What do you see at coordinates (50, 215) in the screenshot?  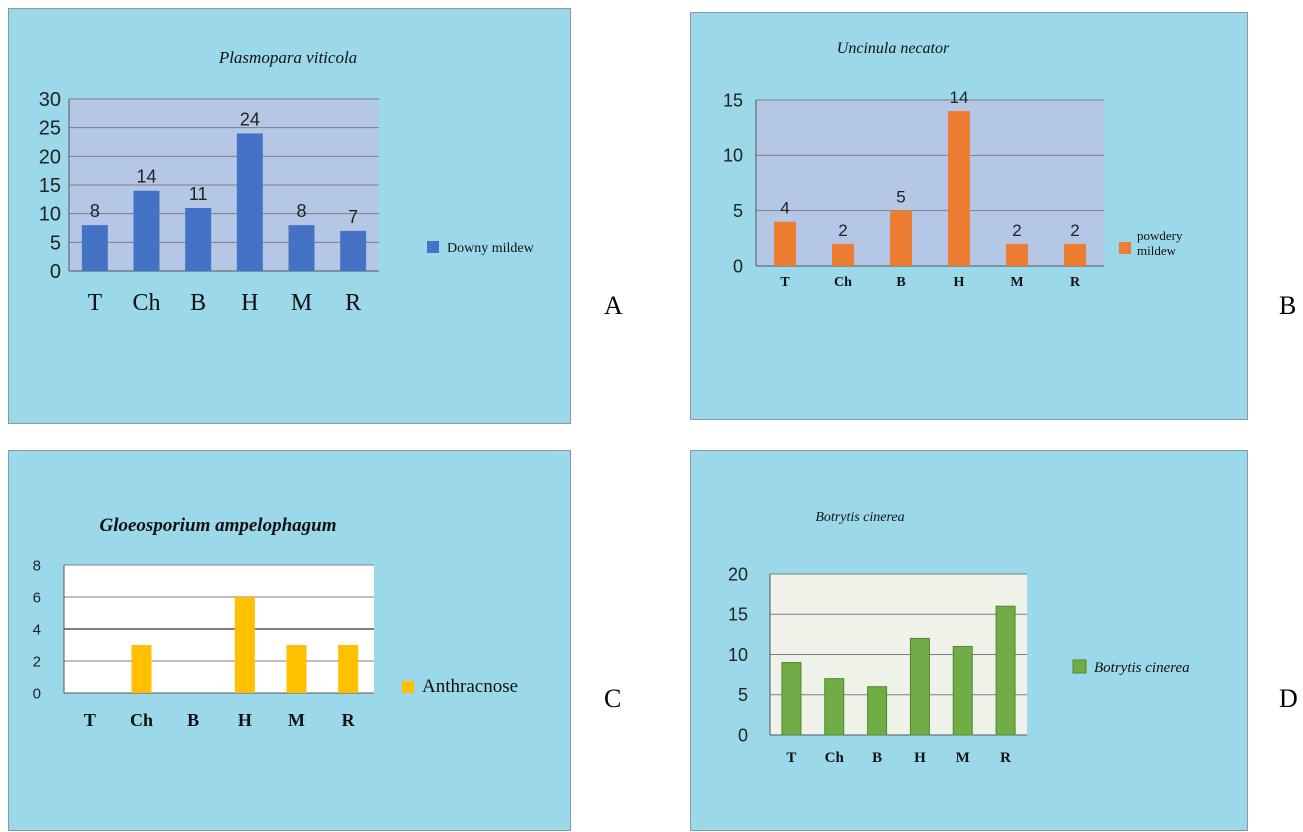 I see `chart-a-y-tick-label: 10` at bounding box center [50, 215].